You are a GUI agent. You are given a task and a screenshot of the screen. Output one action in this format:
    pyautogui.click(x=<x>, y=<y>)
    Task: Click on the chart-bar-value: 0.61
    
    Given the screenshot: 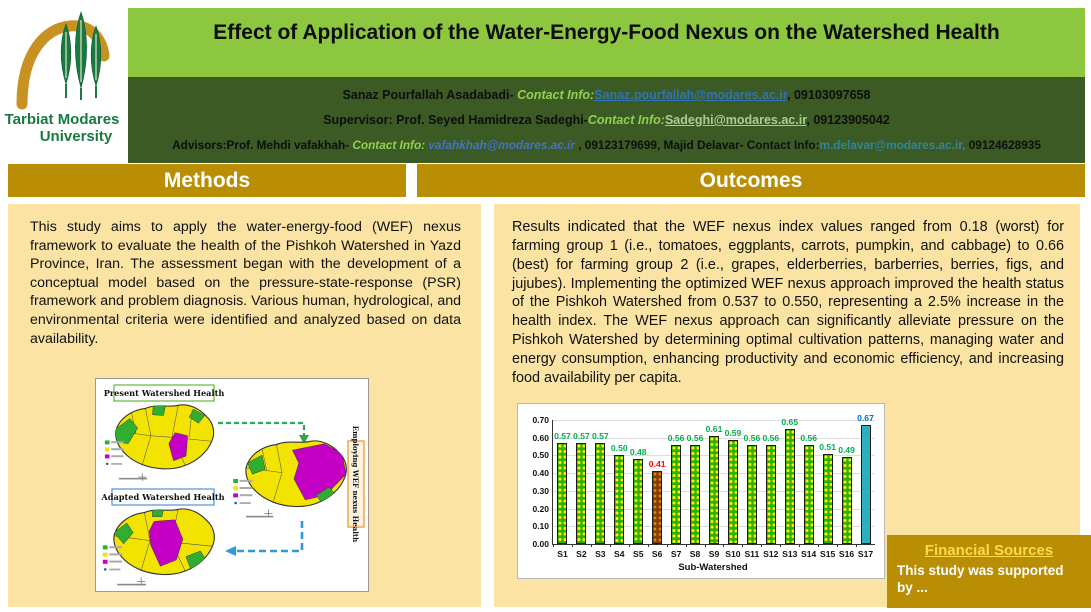 What is the action you would take?
    pyautogui.click(x=714, y=428)
    